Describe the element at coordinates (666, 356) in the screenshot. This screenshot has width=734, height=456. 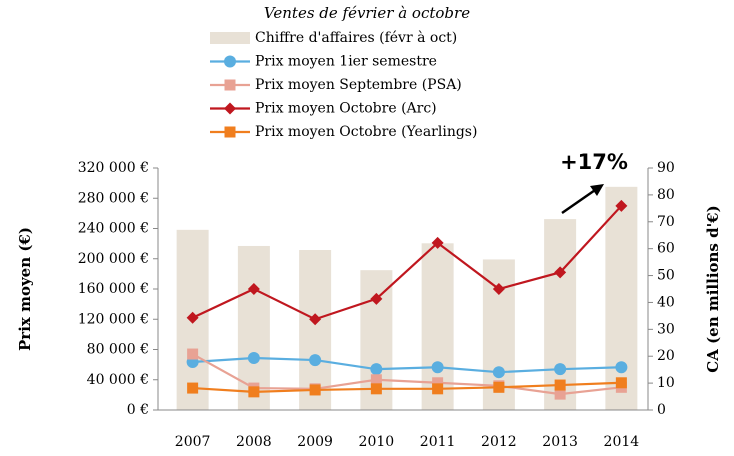
I see `y2-tick-label: 20` at that location.